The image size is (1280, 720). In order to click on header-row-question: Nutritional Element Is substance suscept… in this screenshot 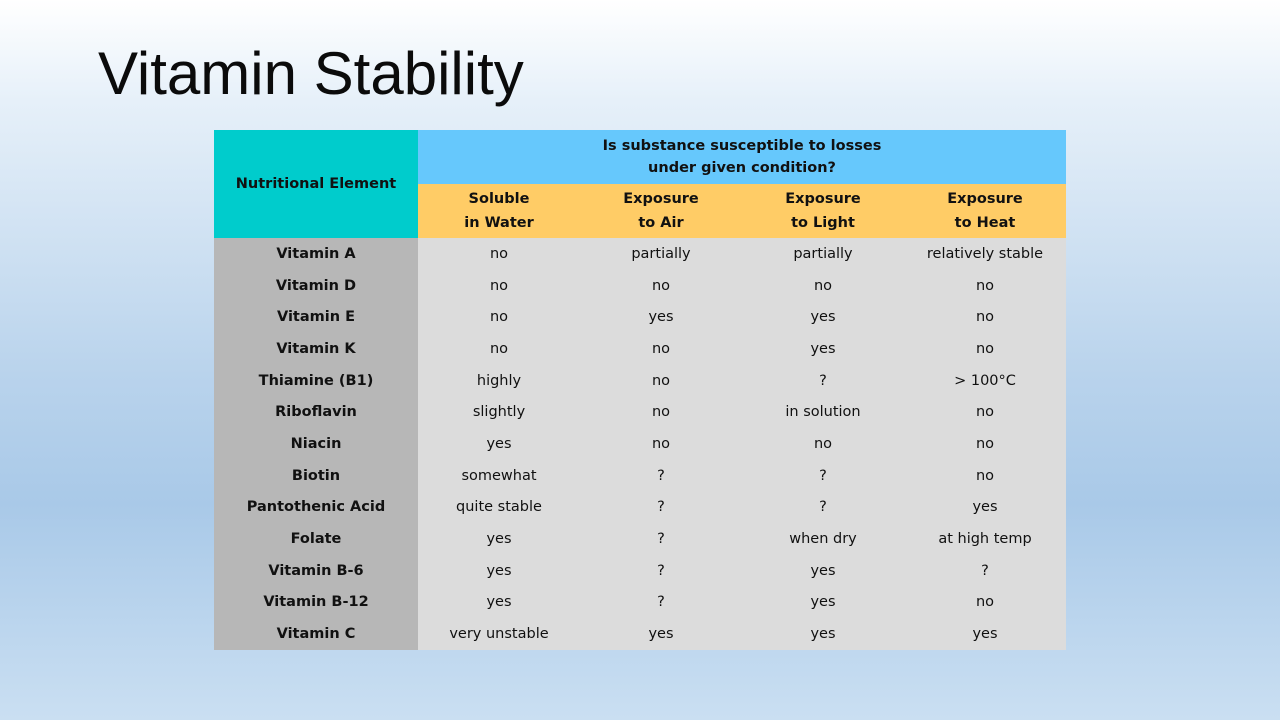, I will do `click(640, 184)`.